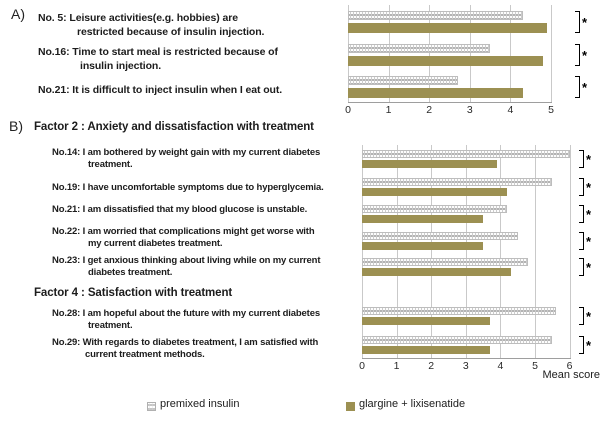 This screenshot has height=423, width=600. I want to click on panel-b-label: B), so click(16, 126).